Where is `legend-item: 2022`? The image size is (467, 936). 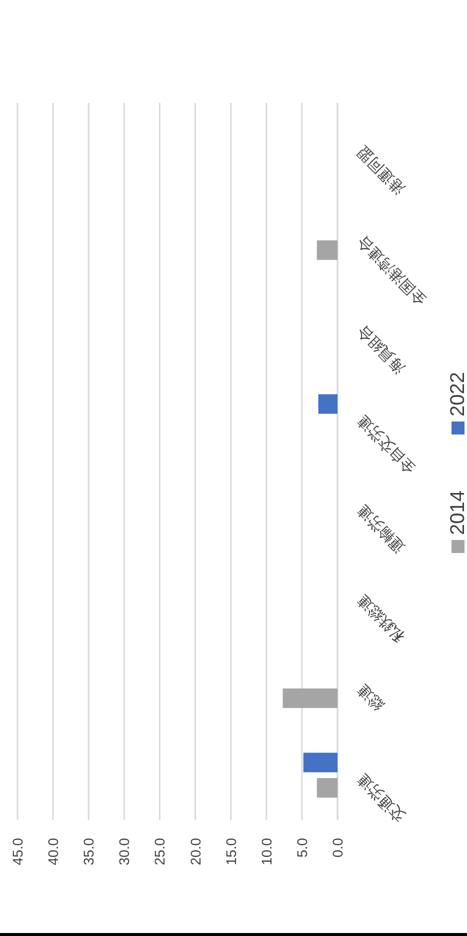 legend-item: 2022 is located at coordinates (457, 403).